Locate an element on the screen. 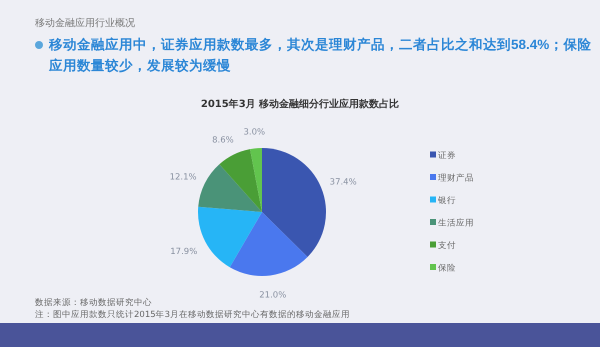  data-label: 37.4% is located at coordinates (343, 182).